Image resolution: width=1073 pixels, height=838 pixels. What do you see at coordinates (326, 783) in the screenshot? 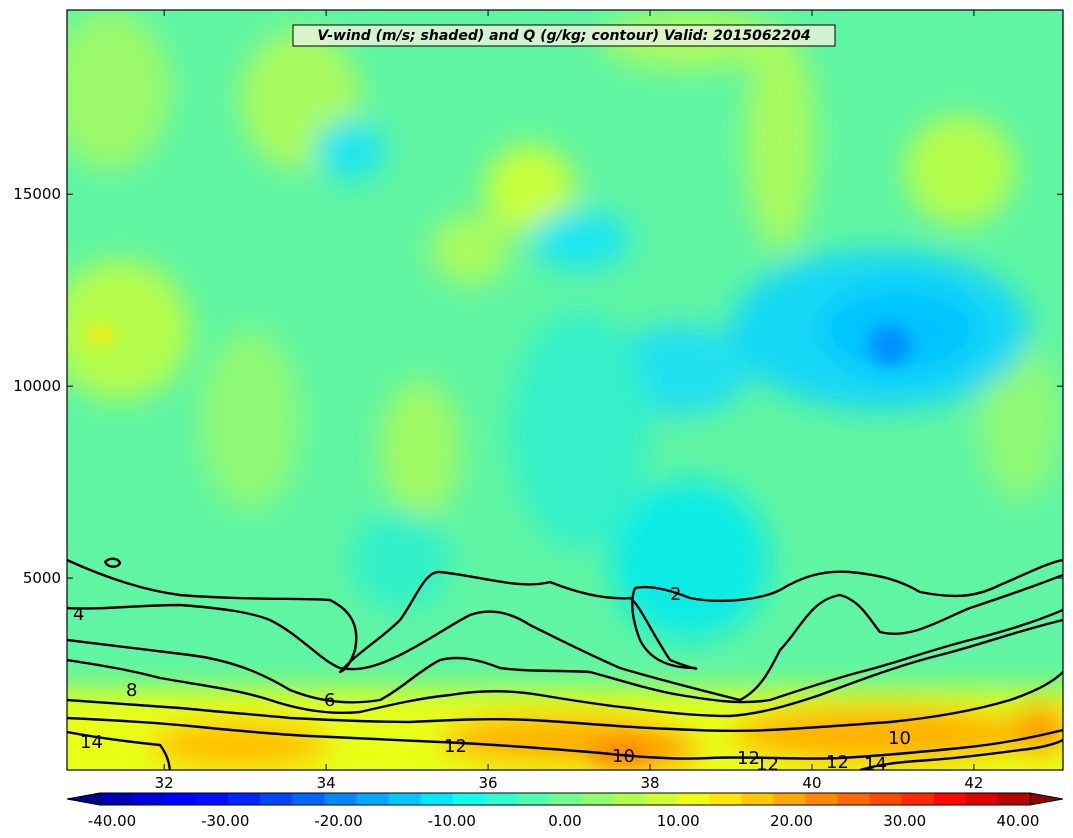
I see `x-tick-label: 34` at bounding box center [326, 783].